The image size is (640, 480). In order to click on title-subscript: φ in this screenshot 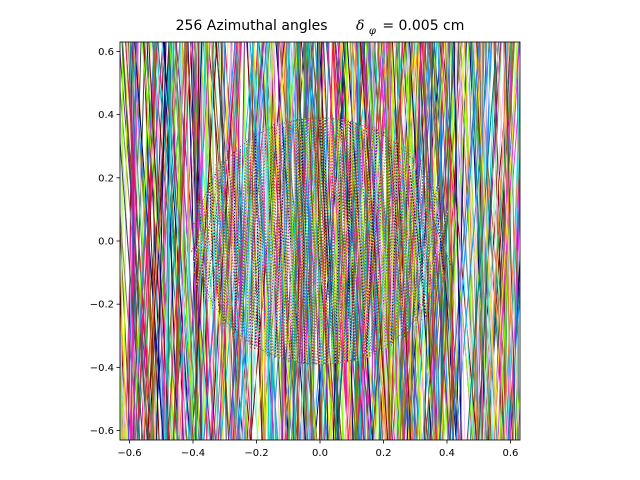, I will do `click(372, 31)`.